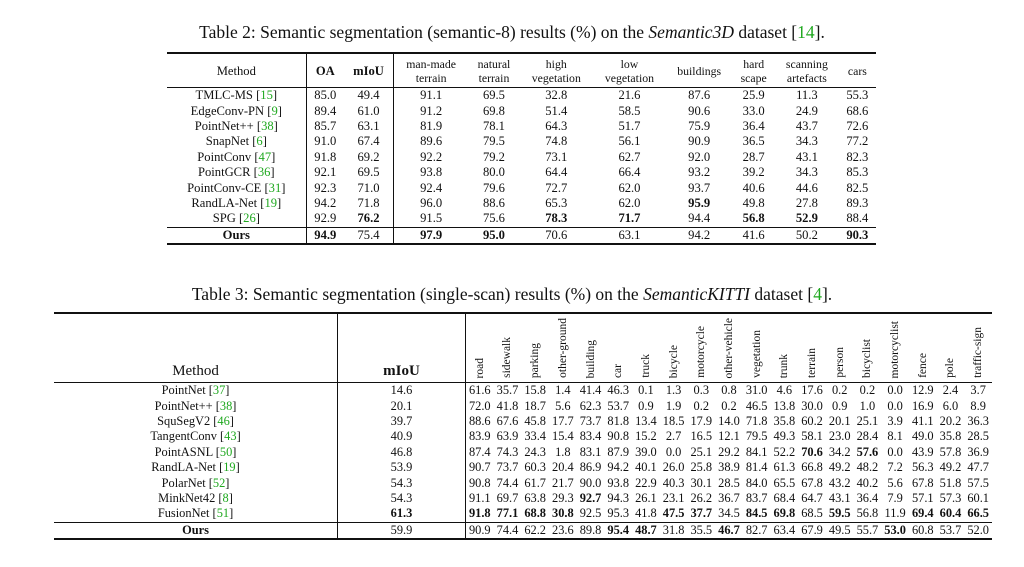 The height and width of the screenshot is (567, 1024). Describe the element at coordinates (950, 530) in the screenshot. I see `value-cell: 53.7` at that location.